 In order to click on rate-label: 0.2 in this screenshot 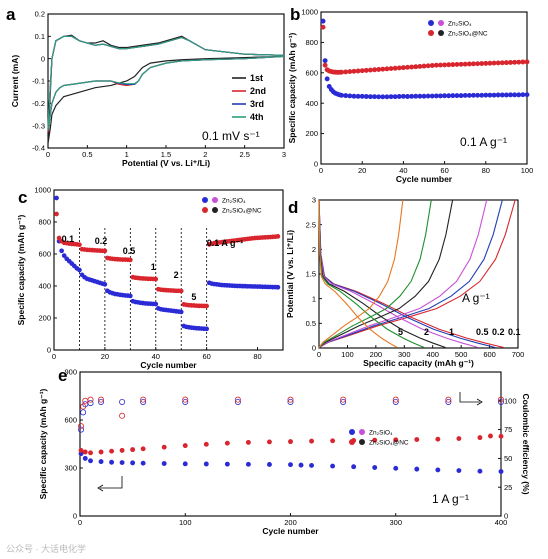, I will do `click(498, 332)`.